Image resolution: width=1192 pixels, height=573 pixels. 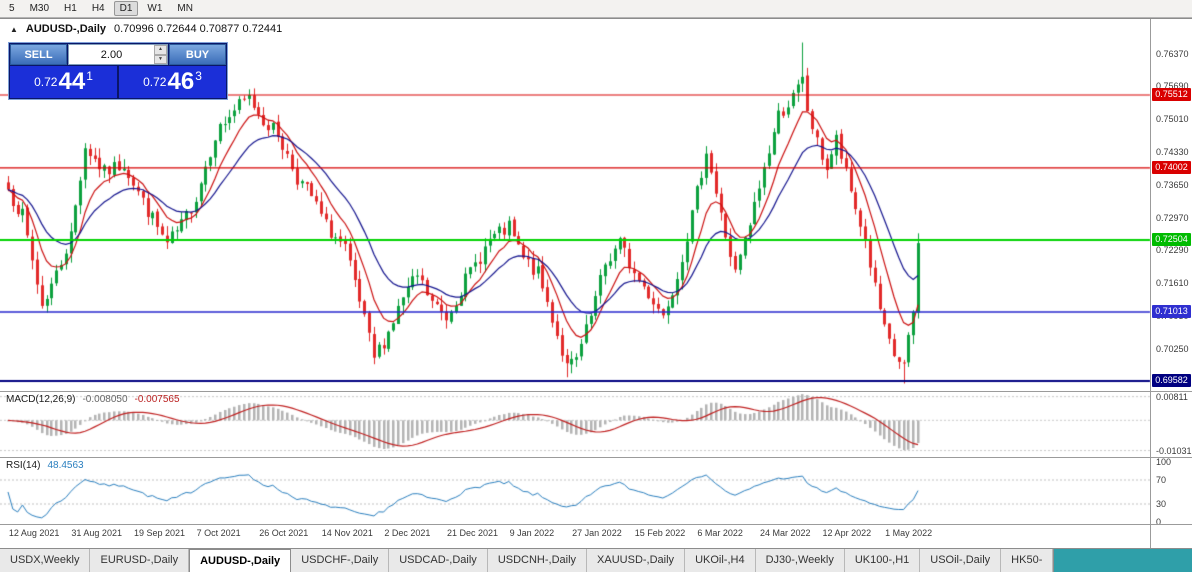 What do you see at coordinates (800, 560) in the screenshot?
I see `tab-dj30-weekly: DJ30-,Weekly` at bounding box center [800, 560].